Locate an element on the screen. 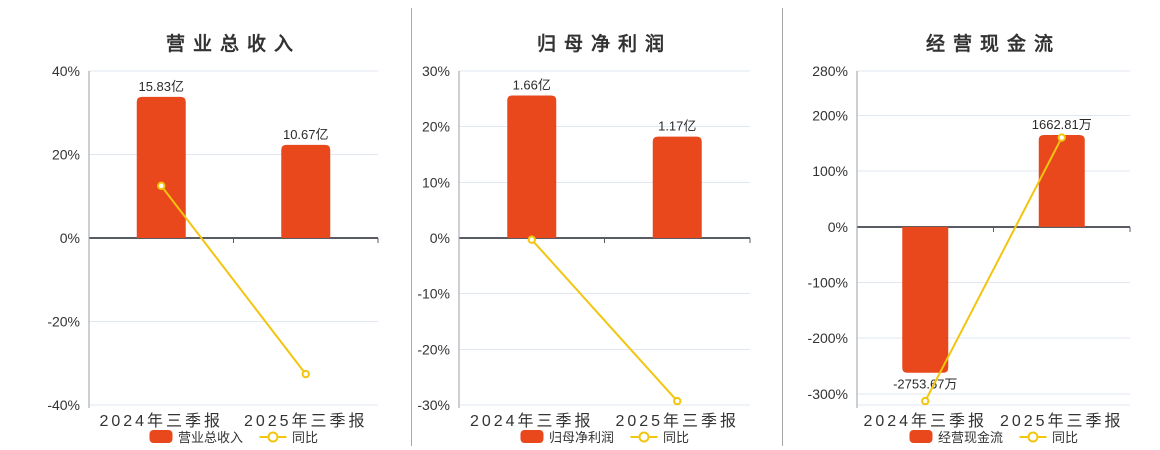 The width and height of the screenshot is (1160, 450). y-axis-tick-label: 10% is located at coordinates (436, 182).